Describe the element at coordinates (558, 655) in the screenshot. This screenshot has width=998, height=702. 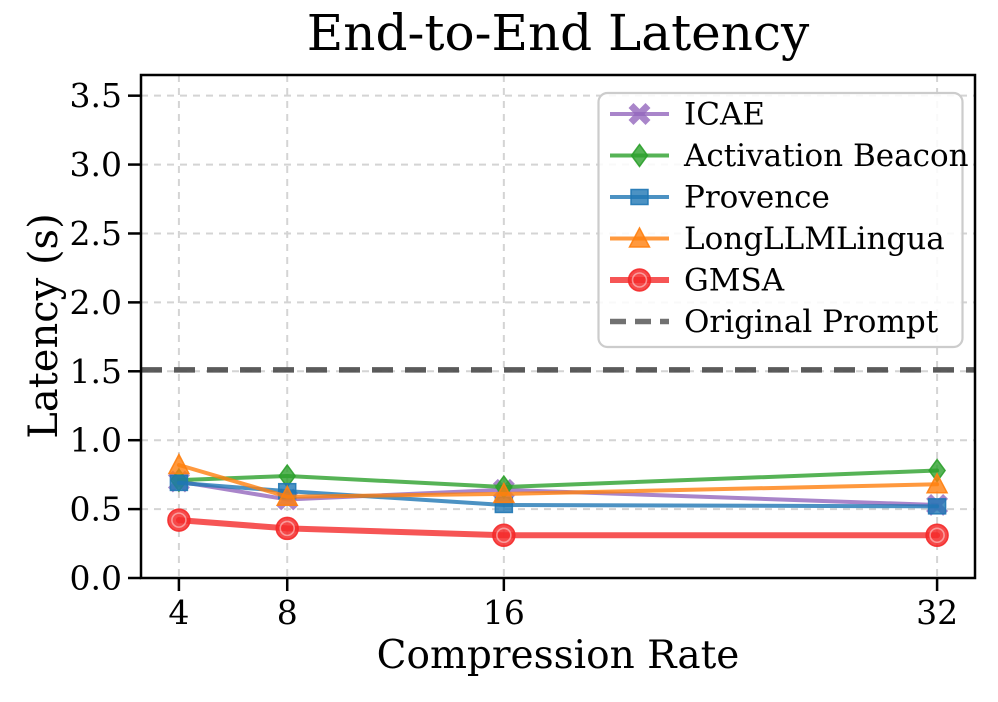
I see `x-axis-label: Compression Rate` at that location.